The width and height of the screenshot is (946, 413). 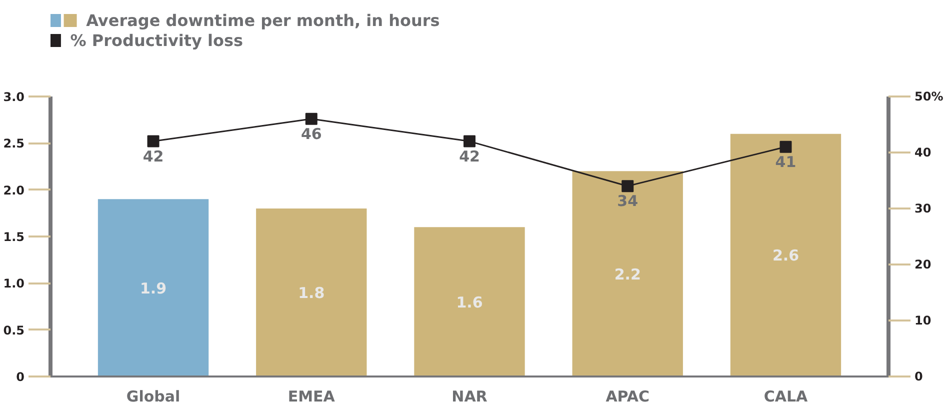 What do you see at coordinates (785, 161) in the screenshot?
I see `data-label: 41` at bounding box center [785, 161].